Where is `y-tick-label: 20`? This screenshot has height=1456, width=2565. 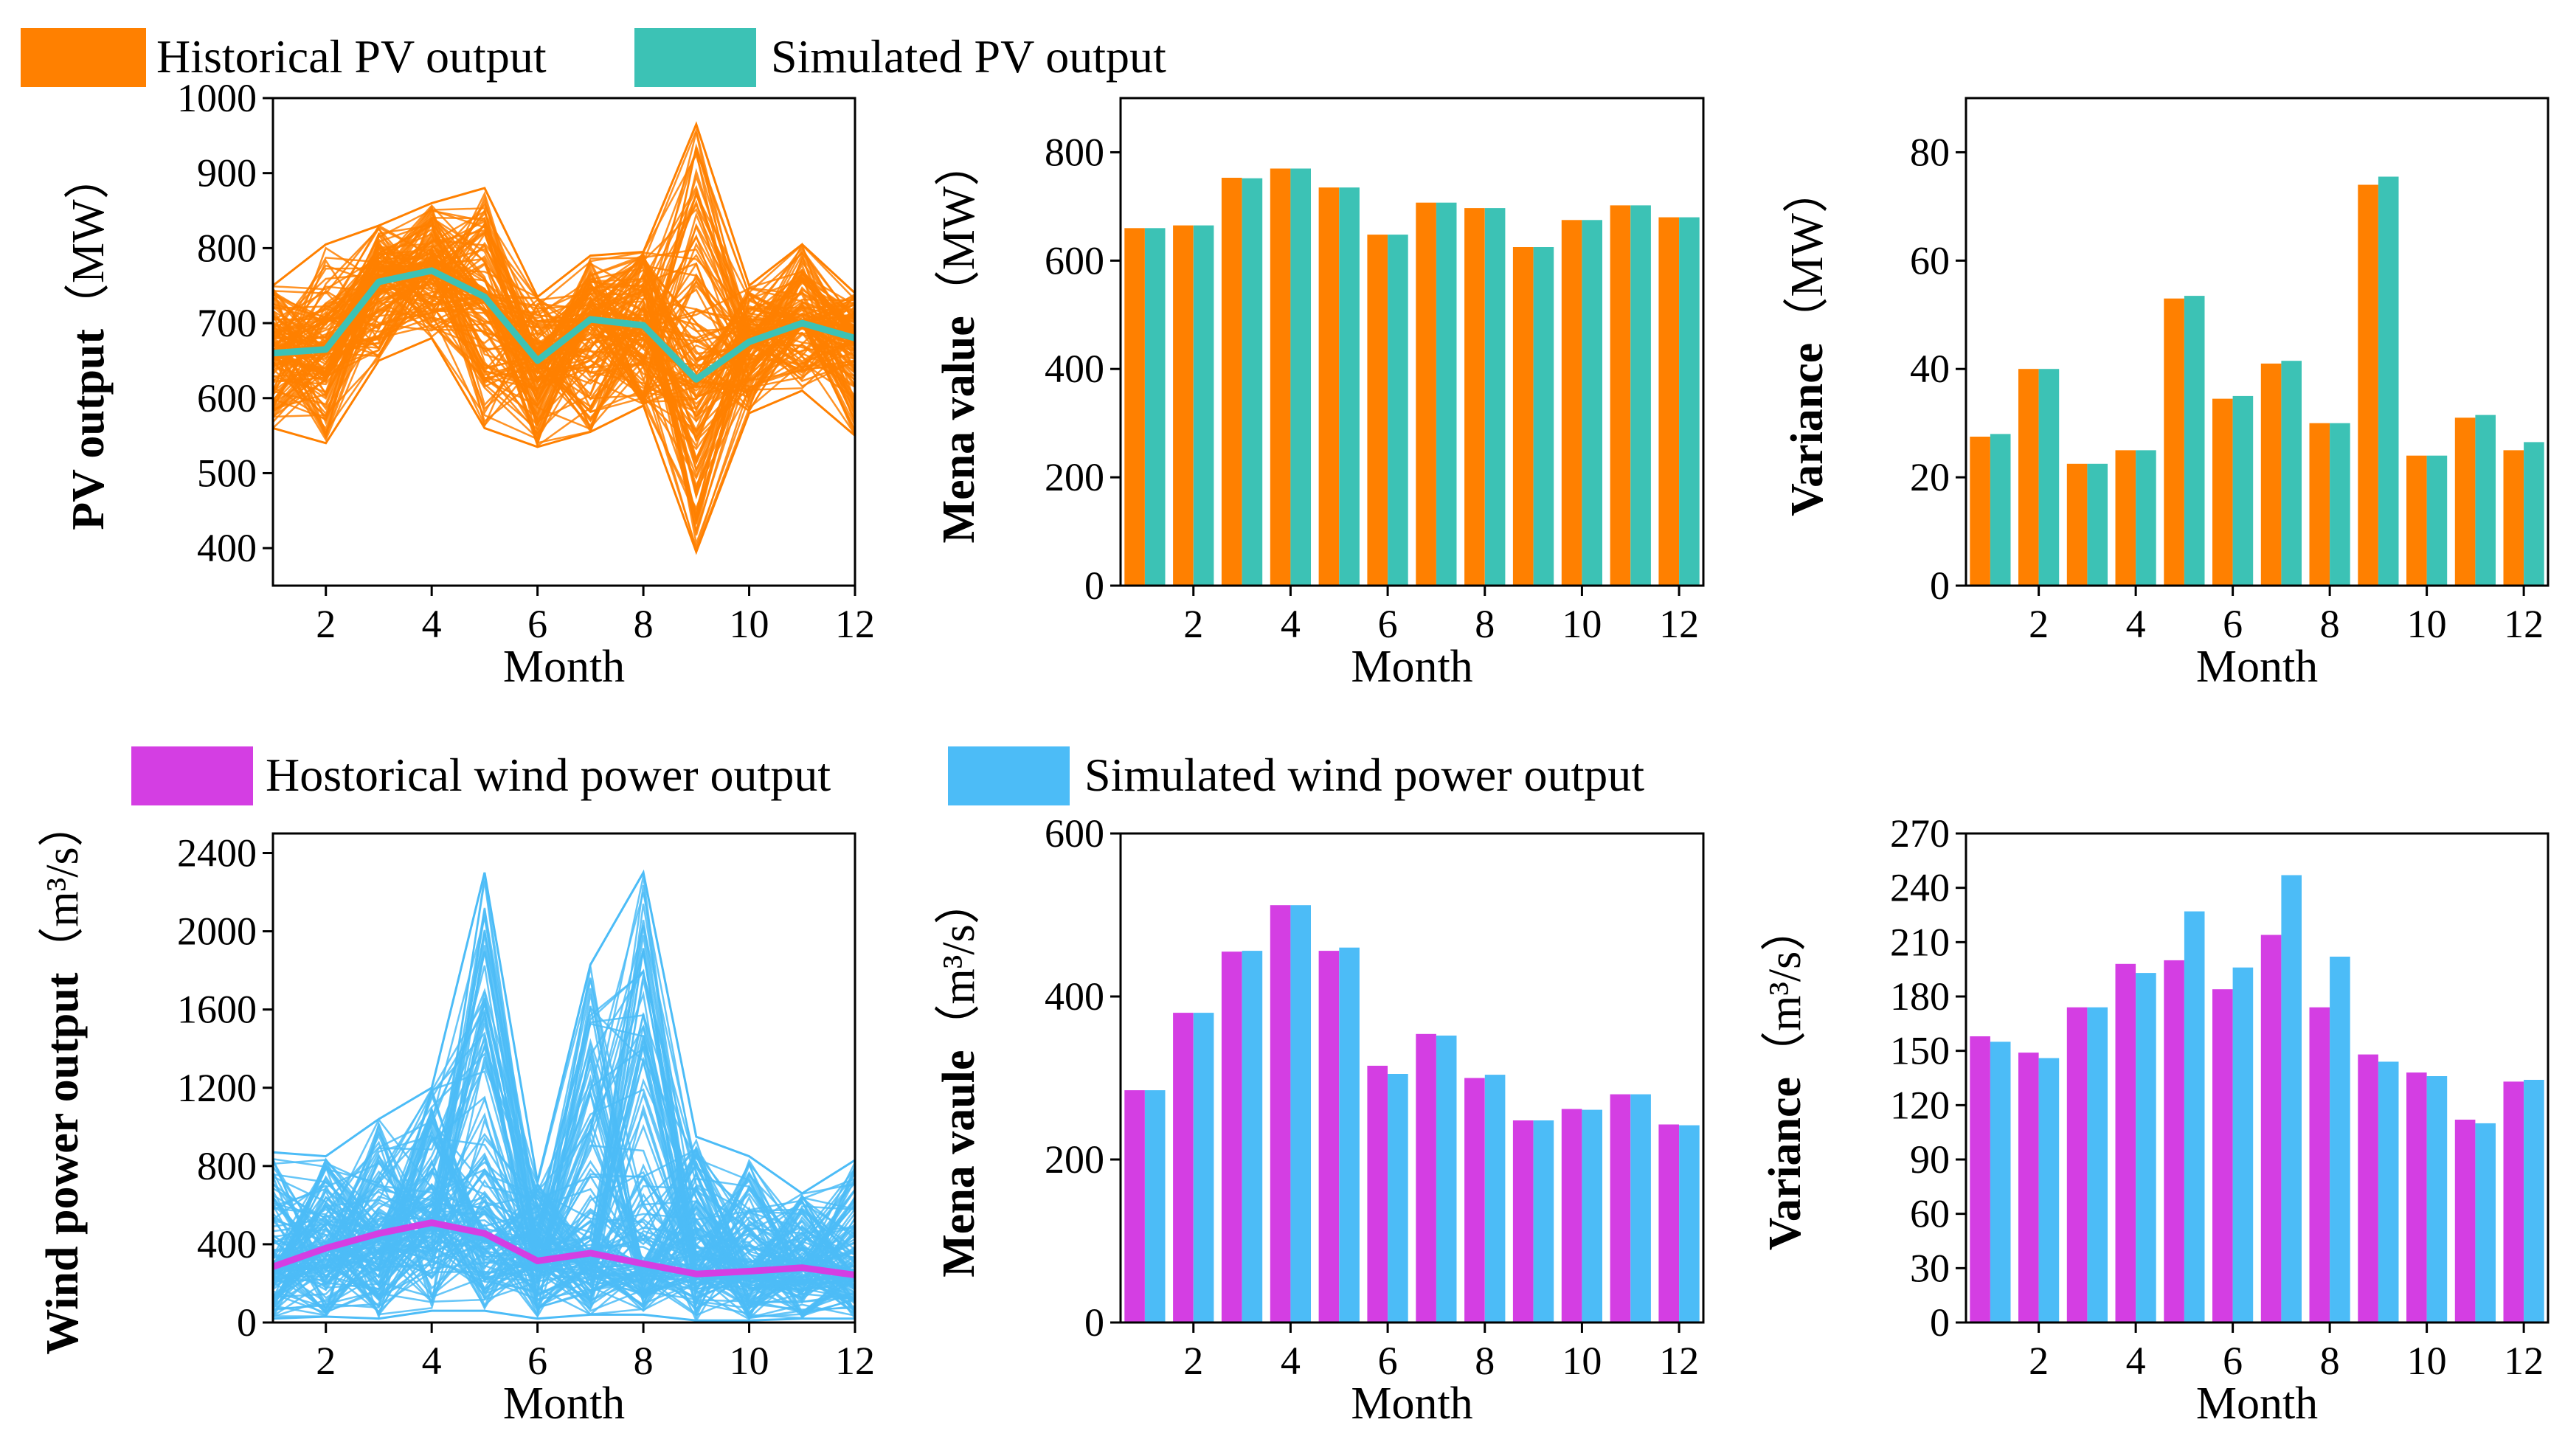
y-tick-label: 20 is located at coordinates (1930, 477).